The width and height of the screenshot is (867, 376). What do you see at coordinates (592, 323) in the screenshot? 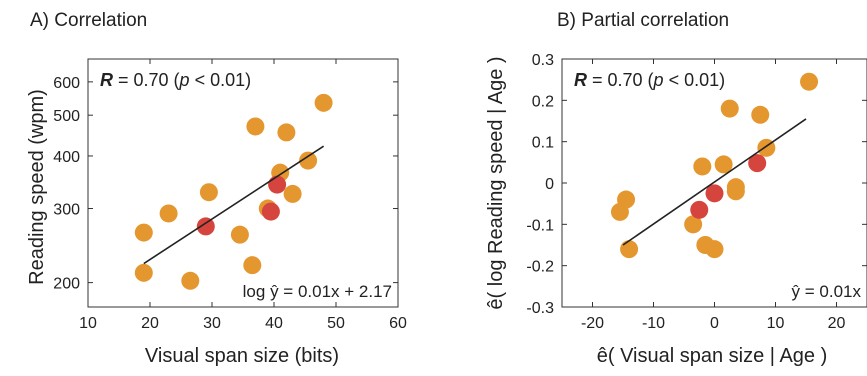
I see `x-tick-label: -20` at bounding box center [592, 323].